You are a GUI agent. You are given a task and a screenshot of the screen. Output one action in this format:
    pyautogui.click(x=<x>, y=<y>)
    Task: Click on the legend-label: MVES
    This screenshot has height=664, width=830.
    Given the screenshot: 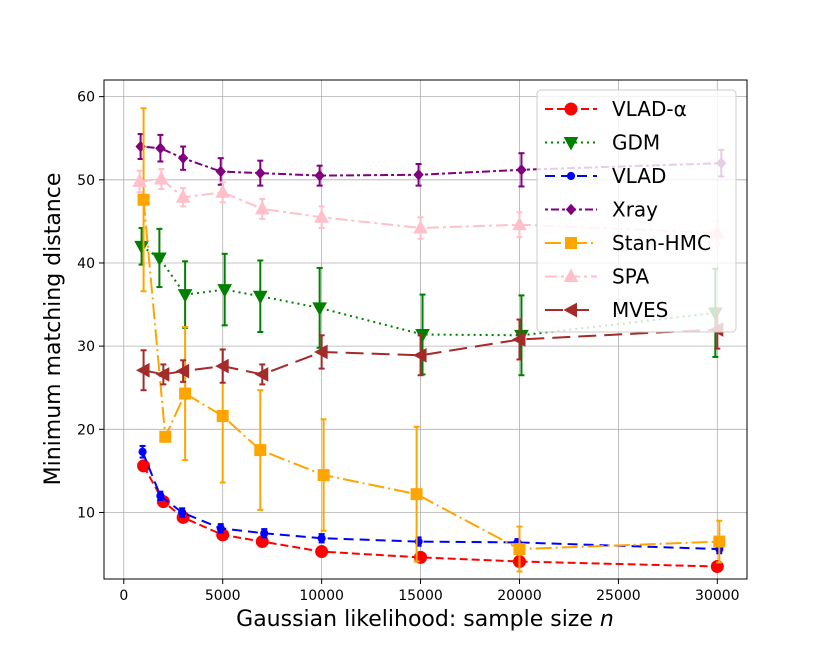 What is the action you would take?
    pyautogui.click(x=640, y=310)
    